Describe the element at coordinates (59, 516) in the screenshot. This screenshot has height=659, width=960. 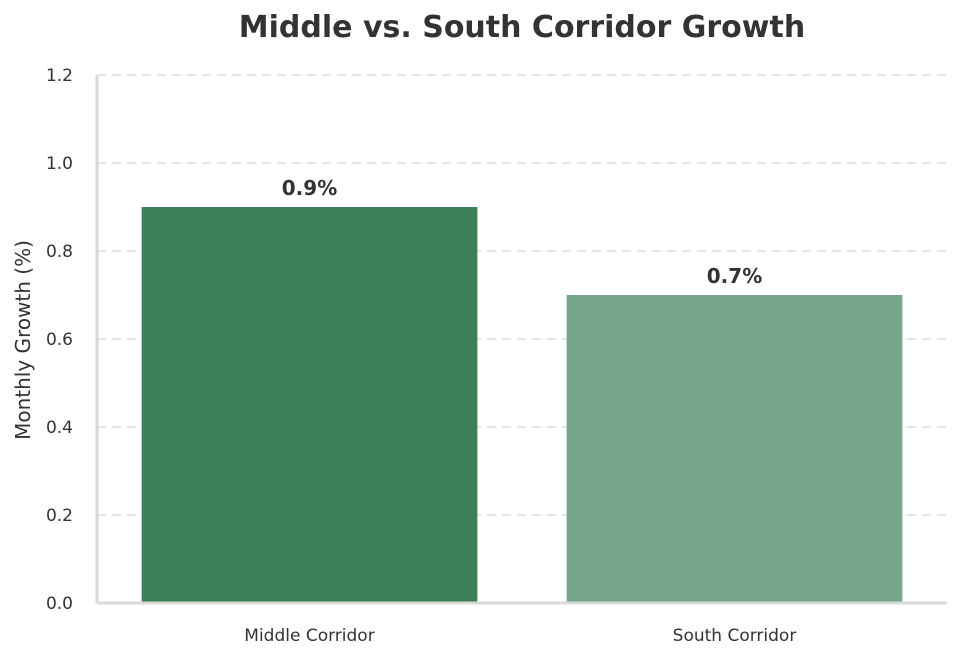
I see `y-tick-label: 0.2` at that location.